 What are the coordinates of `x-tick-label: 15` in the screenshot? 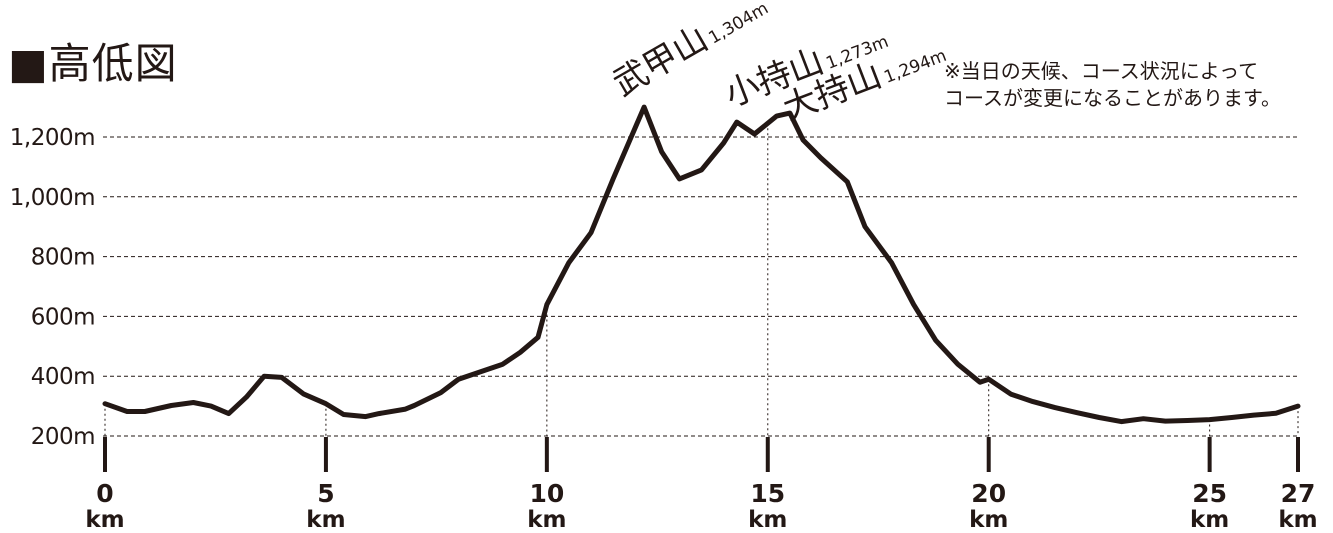 It's located at (767, 493).